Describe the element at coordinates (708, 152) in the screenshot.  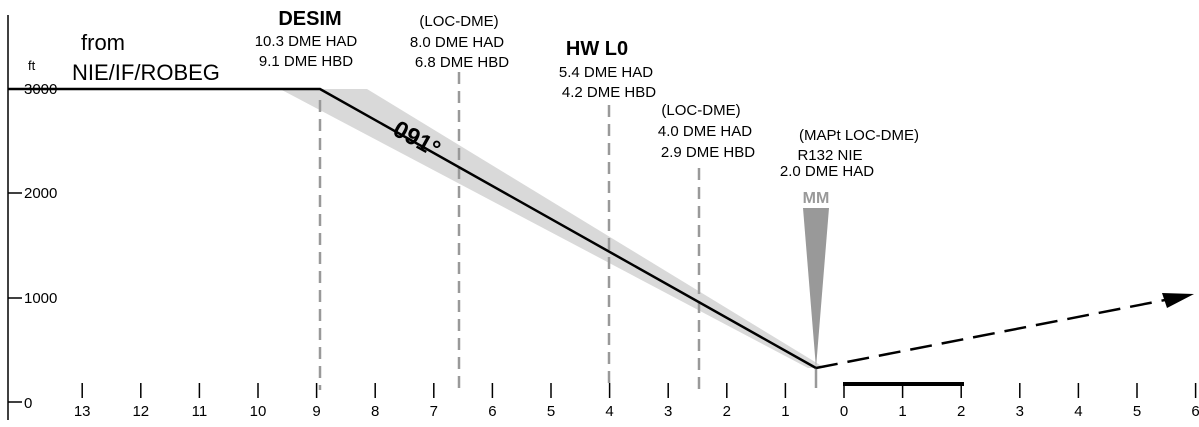
I see `fix-dme-line: 2.9 DME HBD` at that location.